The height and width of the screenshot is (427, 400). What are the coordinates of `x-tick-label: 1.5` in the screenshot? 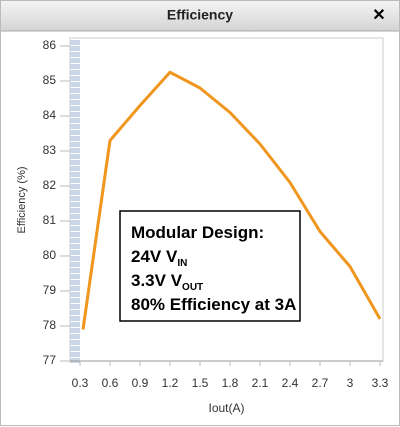 It's located at (200, 383).